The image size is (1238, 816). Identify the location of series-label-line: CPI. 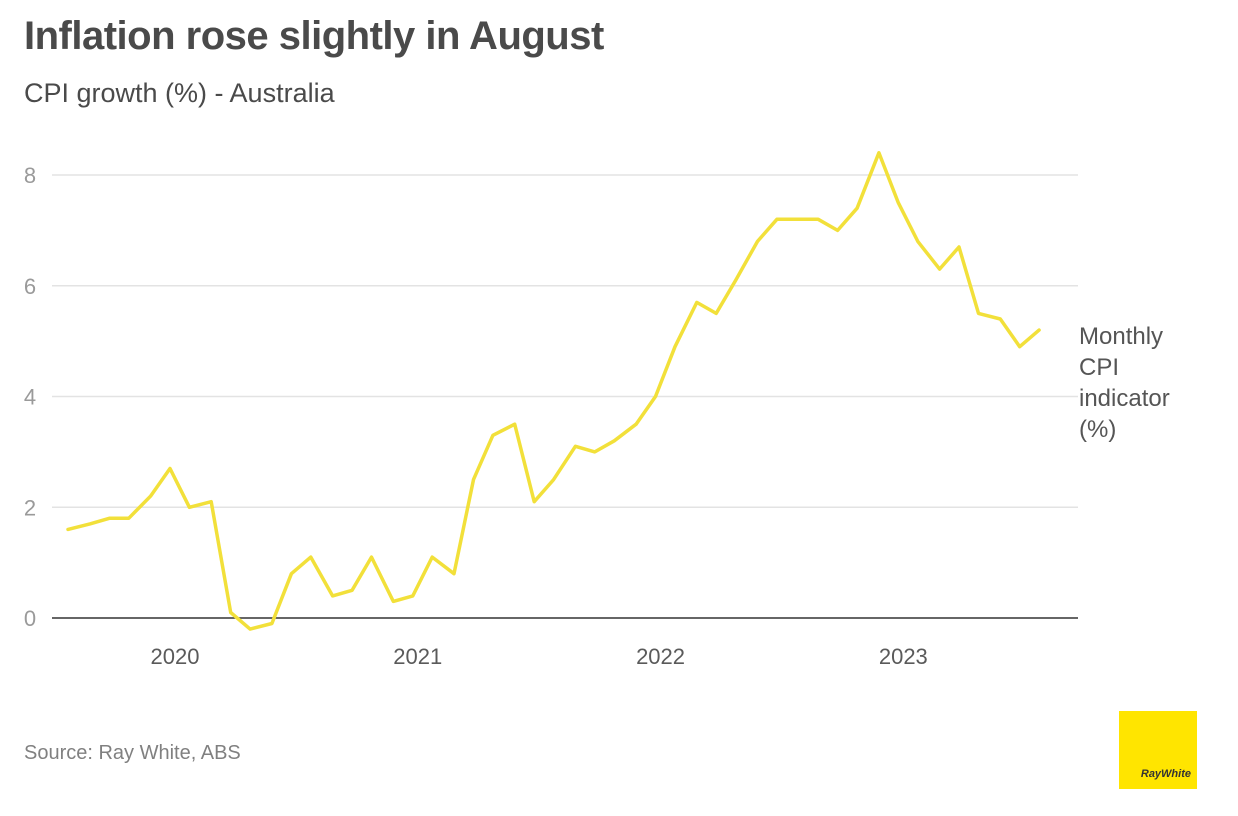
(1099, 367).